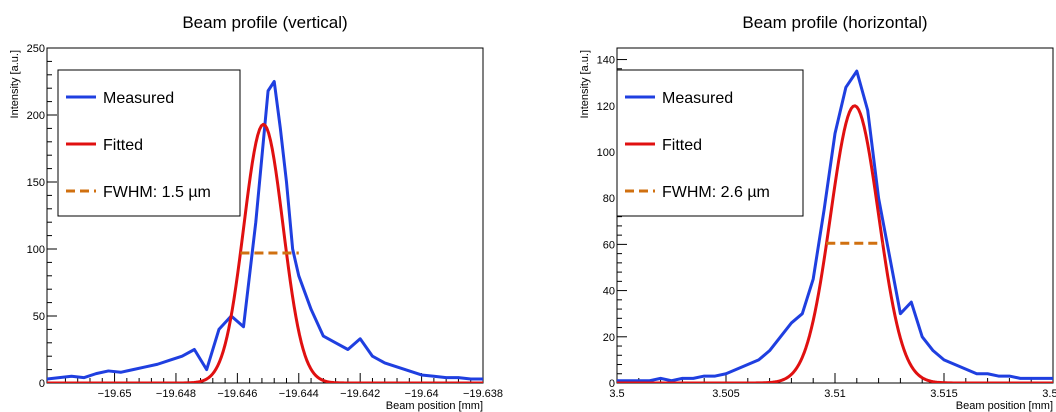 This screenshot has width=1056, height=412. Describe the element at coordinates (299, 394) in the screenshot. I see `x-tick-label: −19.644` at that location.